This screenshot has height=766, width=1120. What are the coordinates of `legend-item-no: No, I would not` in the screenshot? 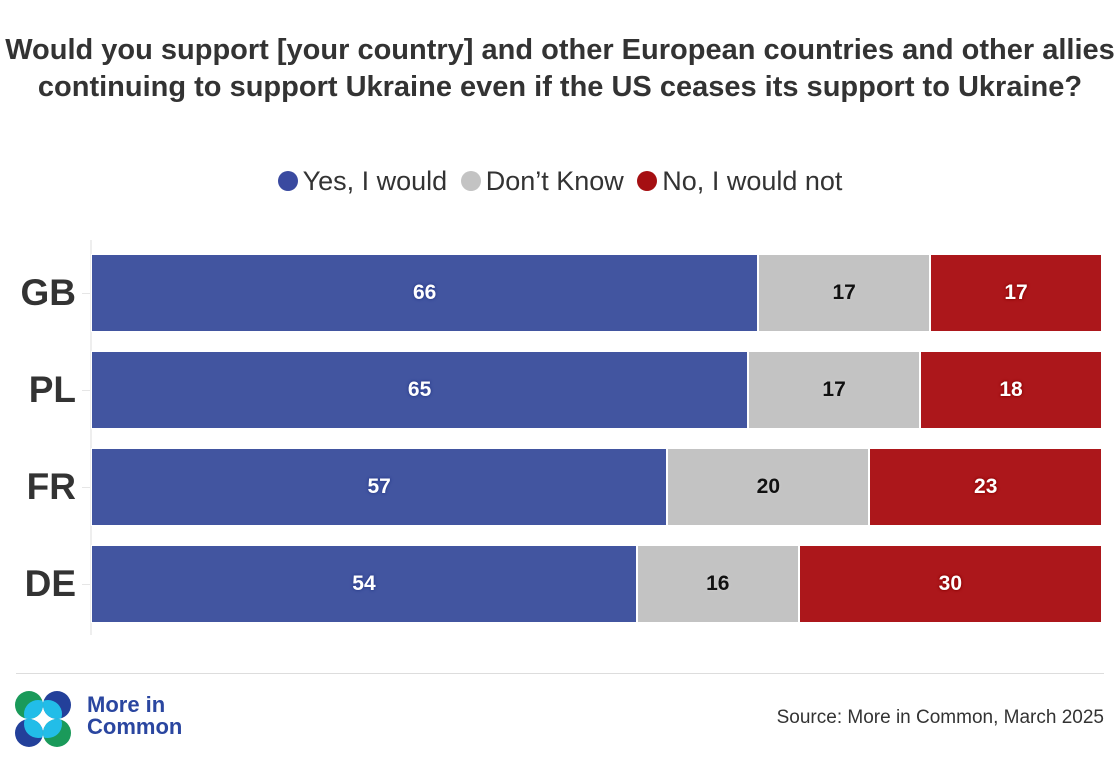 It's located at (739, 181).